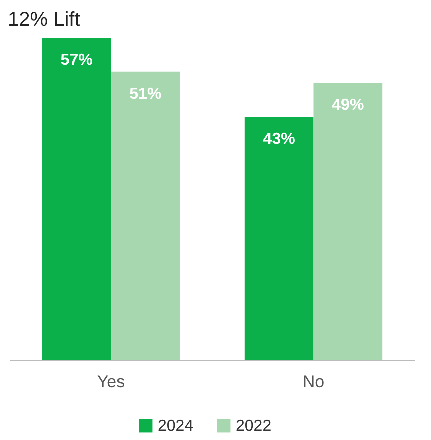  Describe the element at coordinates (313, 382) in the screenshot. I see `x-tick-label: No` at that location.